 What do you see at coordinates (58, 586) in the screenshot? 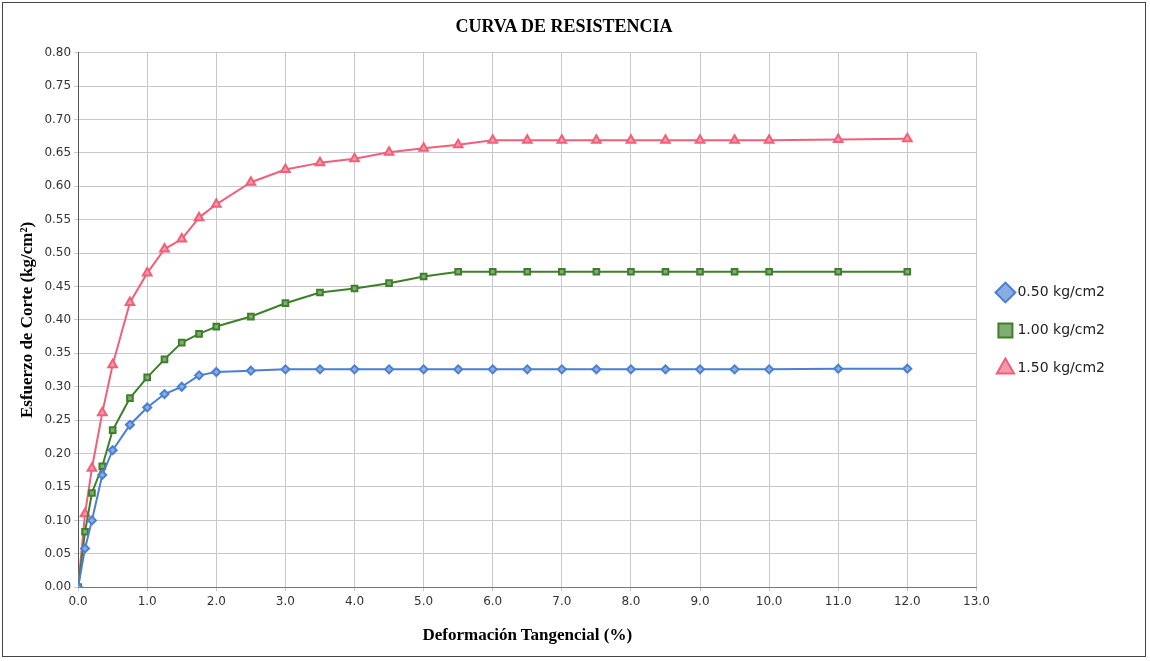
I see `y-tick-label: 0.00` at bounding box center [58, 586].